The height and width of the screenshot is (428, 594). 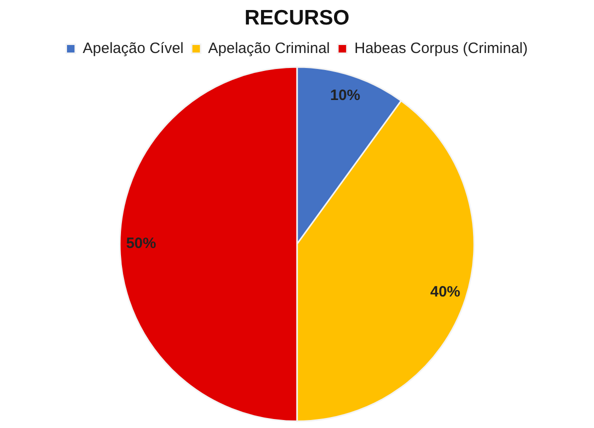 I want to click on data-label: 10%, so click(x=345, y=95).